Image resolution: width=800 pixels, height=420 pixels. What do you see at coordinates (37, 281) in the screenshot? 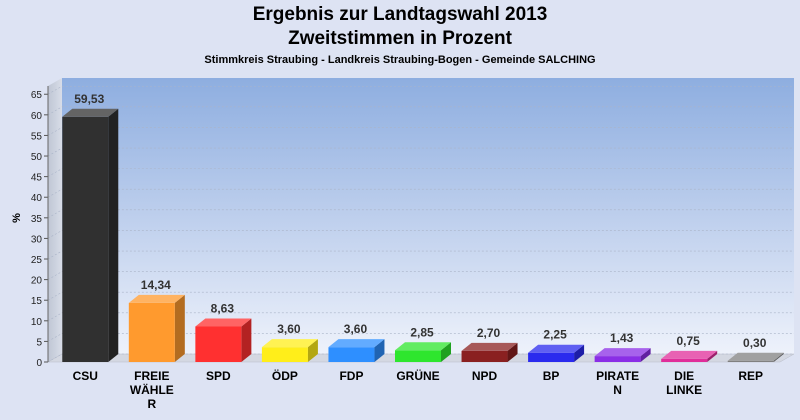
I see `y-tick-label: 20` at bounding box center [37, 281].